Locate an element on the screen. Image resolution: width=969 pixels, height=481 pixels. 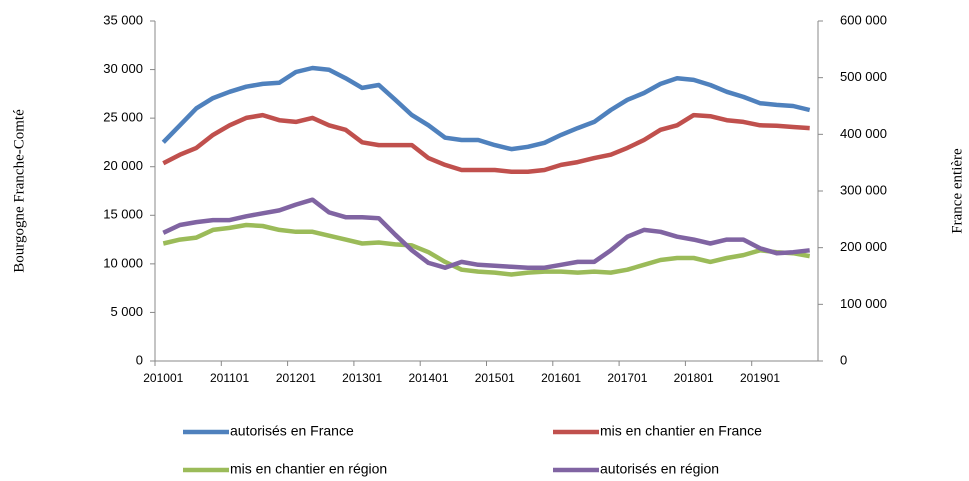
y-tick-label: 35 000 is located at coordinates (123, 19).